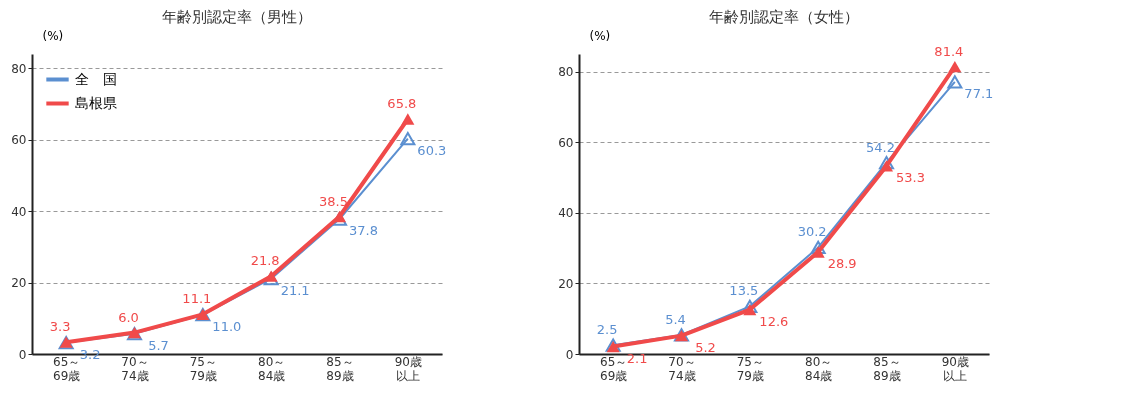 The width and height of the screenshot is (1147, 408). What do you see at coordinates (128, 317) in the screenshot?
I see `data-label: 6.0` at bounding box center [128, 317].